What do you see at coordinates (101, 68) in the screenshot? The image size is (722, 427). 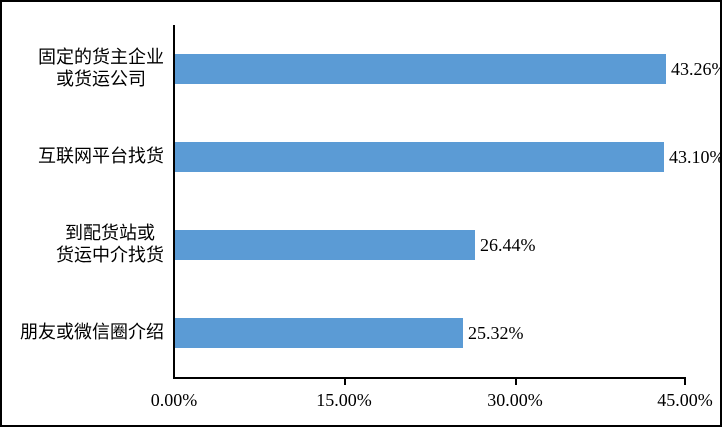 I see `category-label: 固定的货主企业 或货运公司` at bounding box center [101, 68].